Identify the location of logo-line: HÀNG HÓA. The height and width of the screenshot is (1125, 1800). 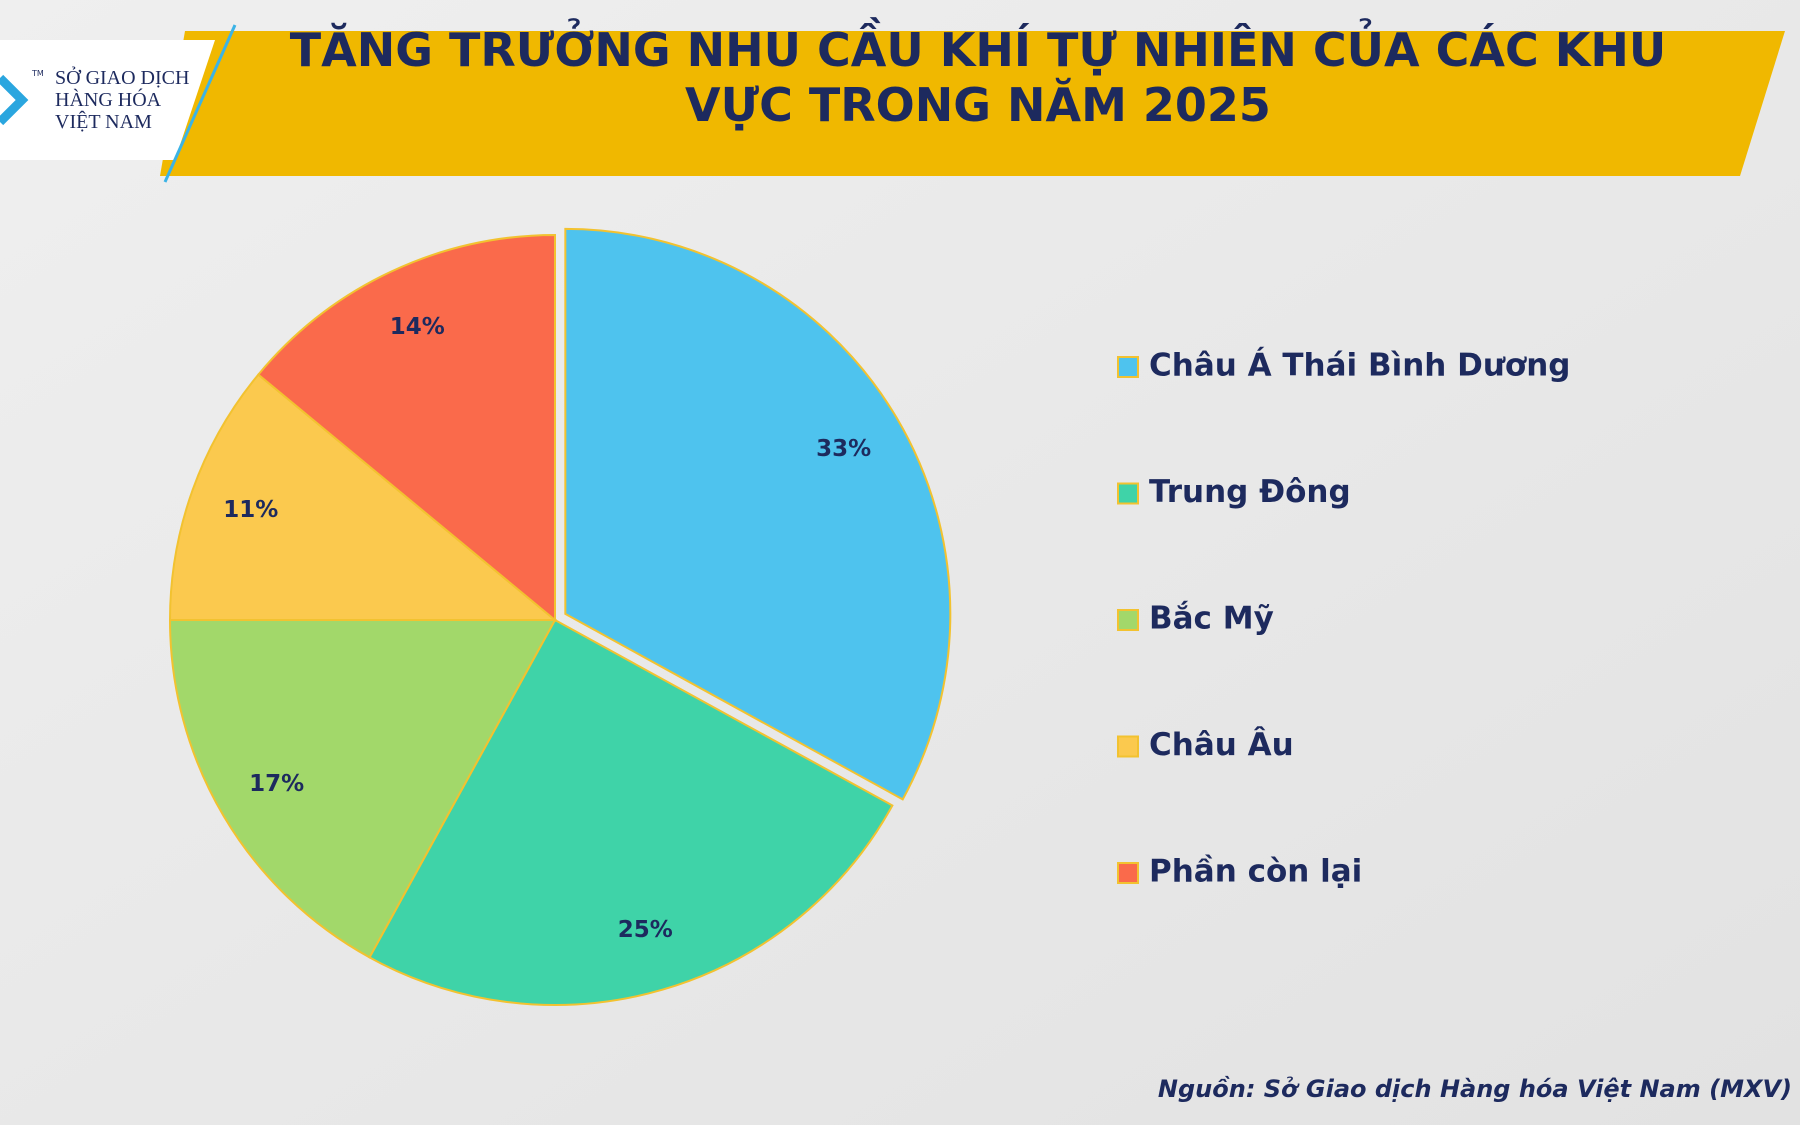
(108, 99).